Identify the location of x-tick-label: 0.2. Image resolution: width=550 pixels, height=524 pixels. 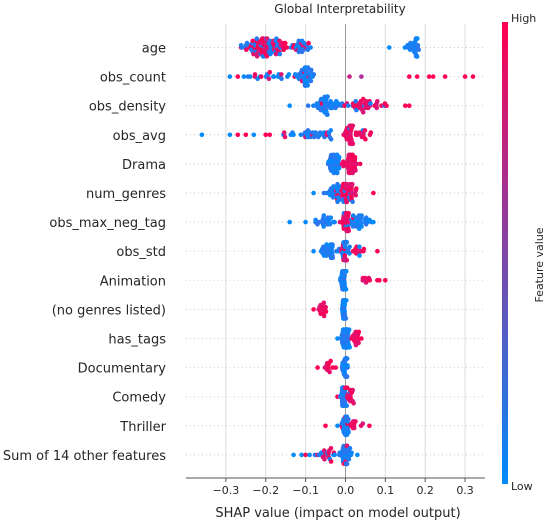
(425, 490).